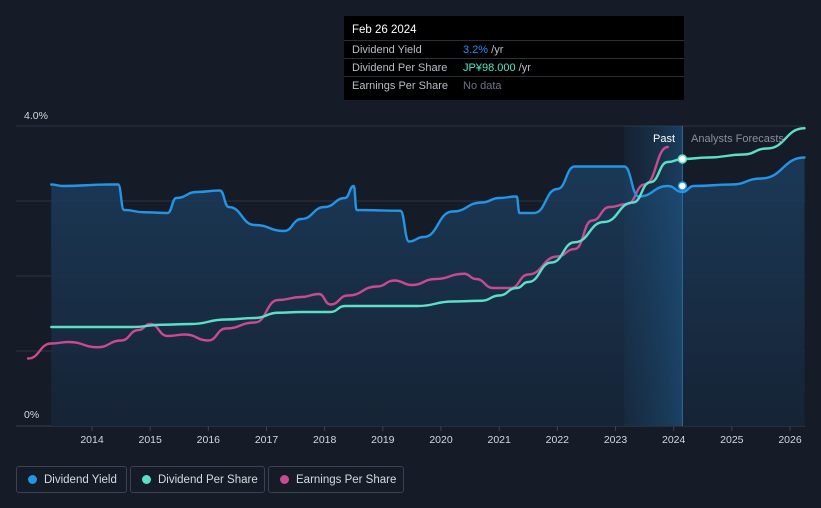 Image resolution: width=821 pixels, height=508 pixels. What do you see at coordinates (682, 159) in the screenshot?
I see `highlight-point-dividend-per-share` at bounding box center [682, 159].